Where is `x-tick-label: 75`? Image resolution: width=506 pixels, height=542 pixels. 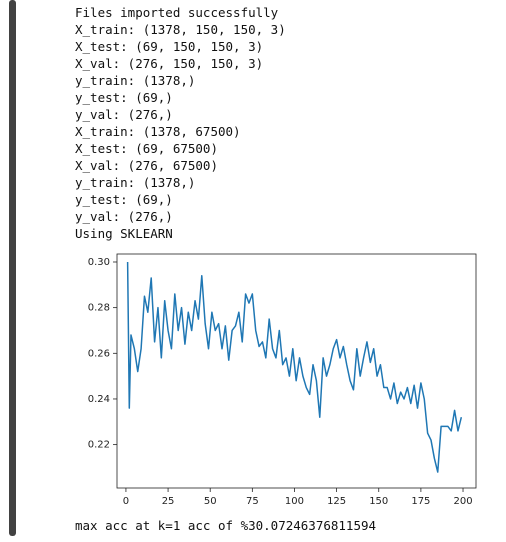
x-tick-label: 75 is located at coordinates (252, 501).